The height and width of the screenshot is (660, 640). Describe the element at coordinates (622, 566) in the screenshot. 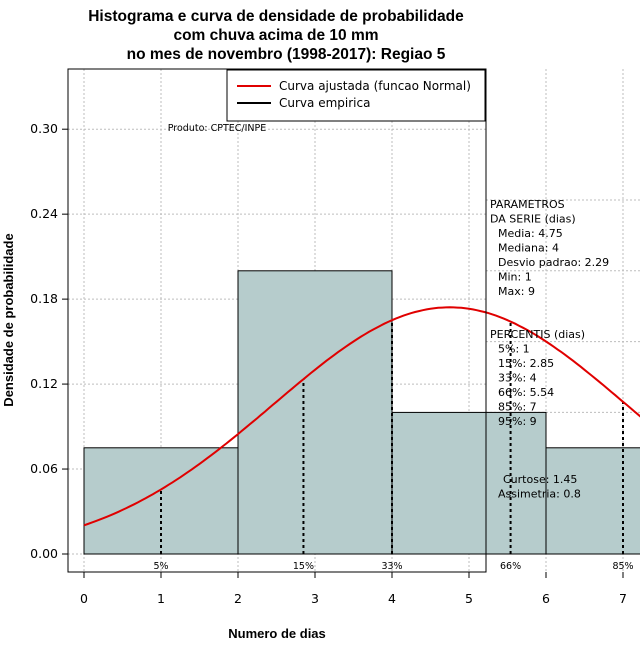

I see `percentile-label: 85%` at that location.